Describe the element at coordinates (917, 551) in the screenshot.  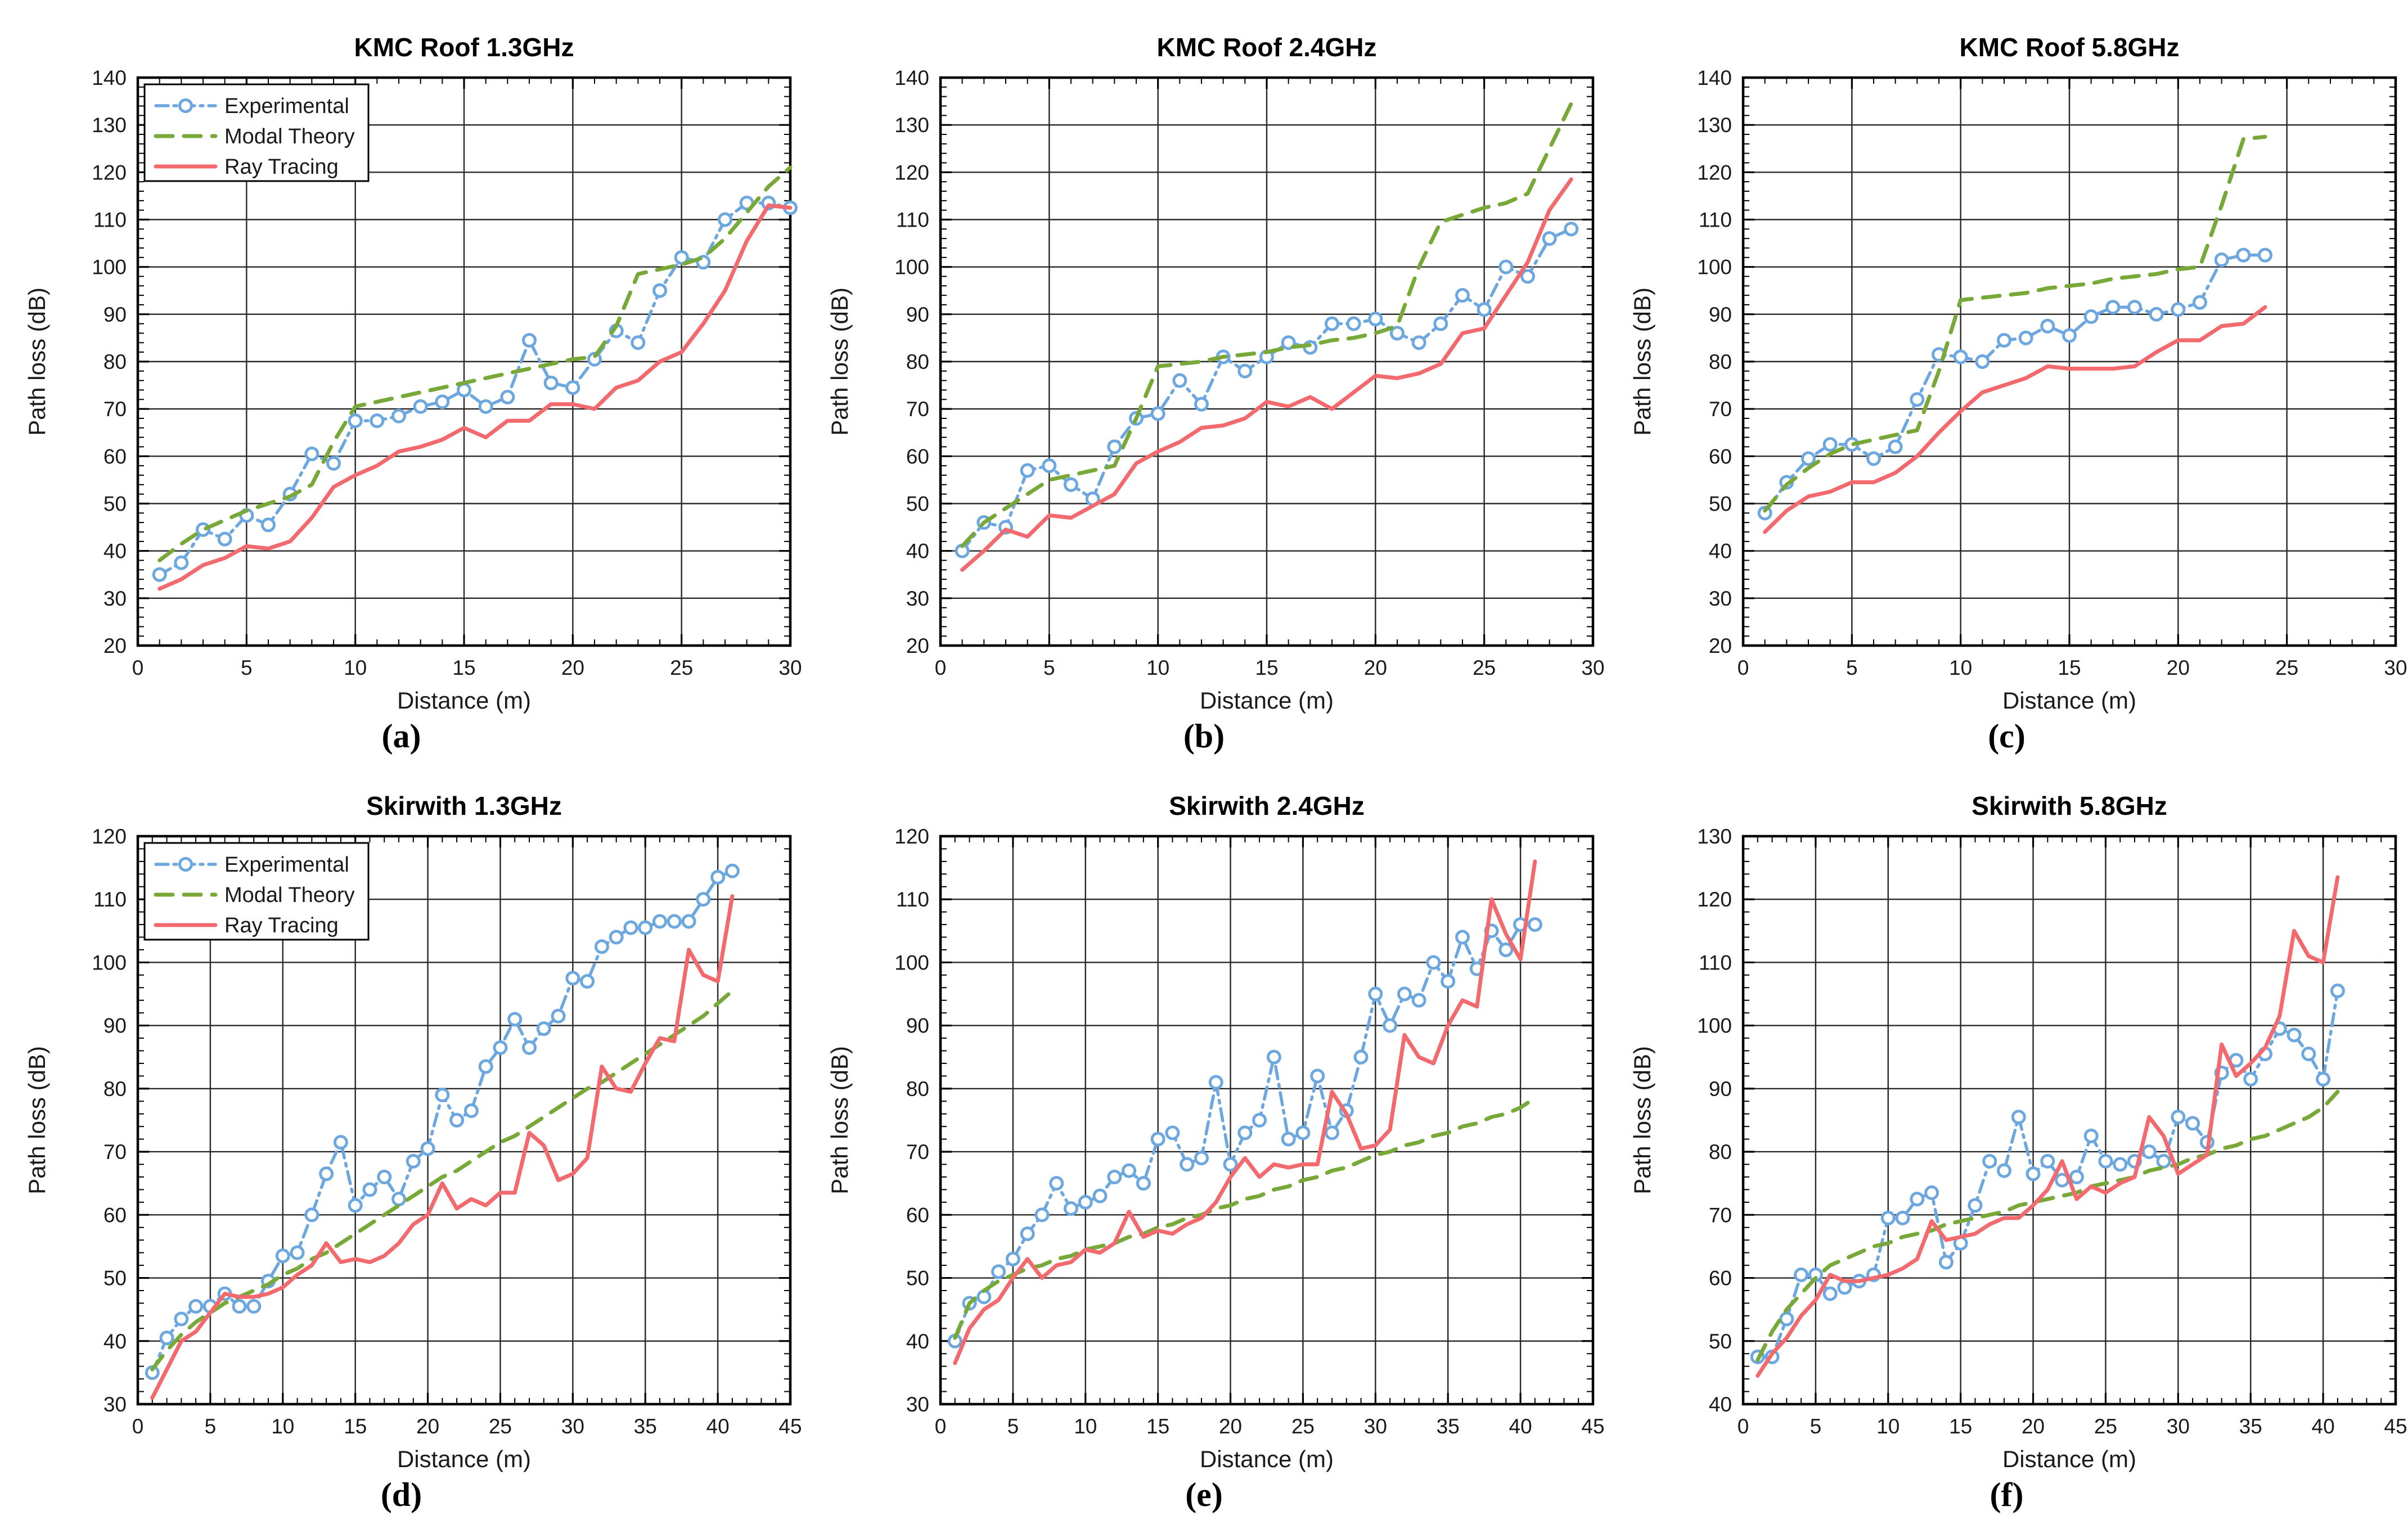
I see `svg-text: 40` at that location.